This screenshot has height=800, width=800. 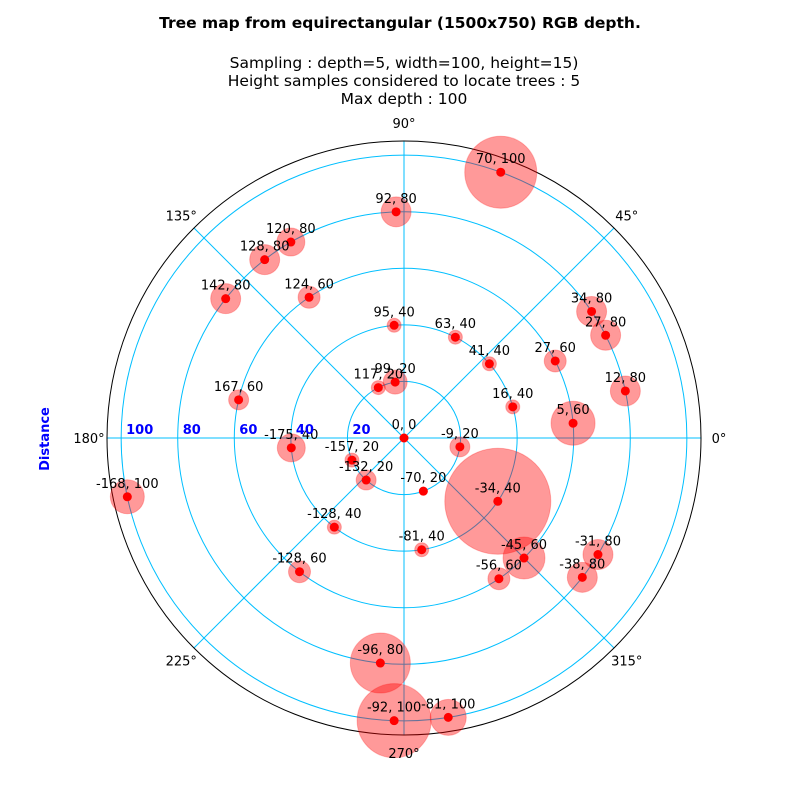 What do you see at coordinates (181, 662) in the screenshot?
I see `theta-tick-label: 225°` at bounding box center [181, 662].